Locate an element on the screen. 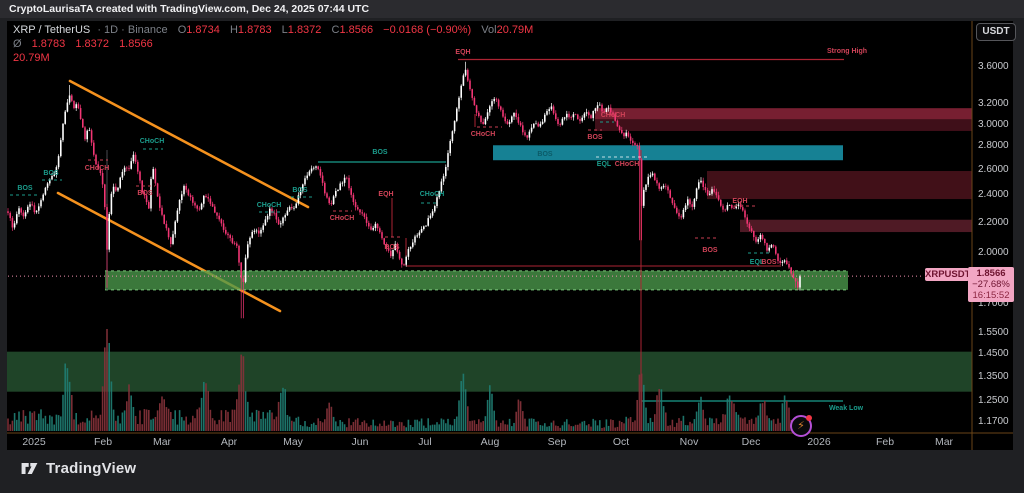  volume-label: Vol is located at coordinates (489, 30).